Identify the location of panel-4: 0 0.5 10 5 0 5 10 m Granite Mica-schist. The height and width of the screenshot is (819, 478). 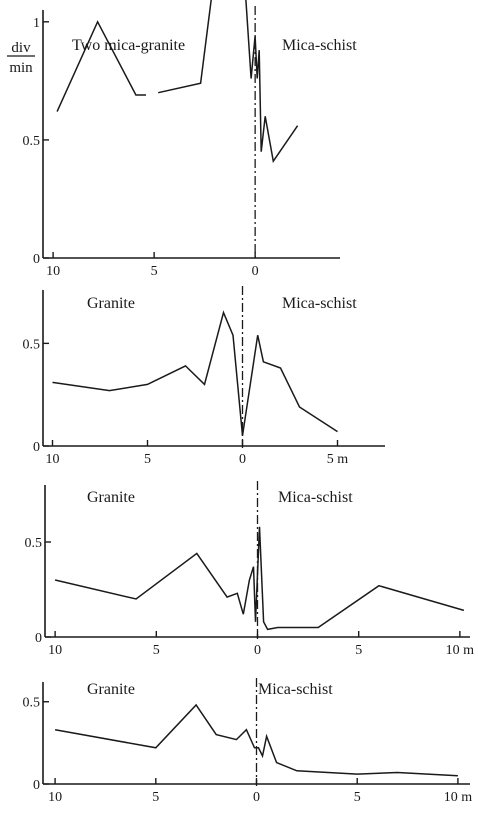
(248, 741).